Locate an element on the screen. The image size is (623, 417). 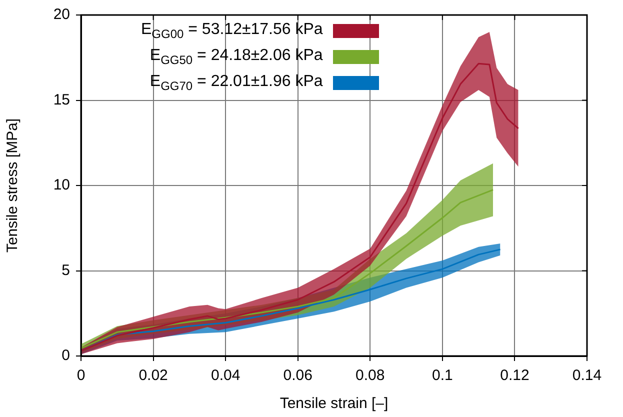
legend-label: E$_{GG00}$ = 53.12±17.56 kPa is located at coordinates (232, 31).